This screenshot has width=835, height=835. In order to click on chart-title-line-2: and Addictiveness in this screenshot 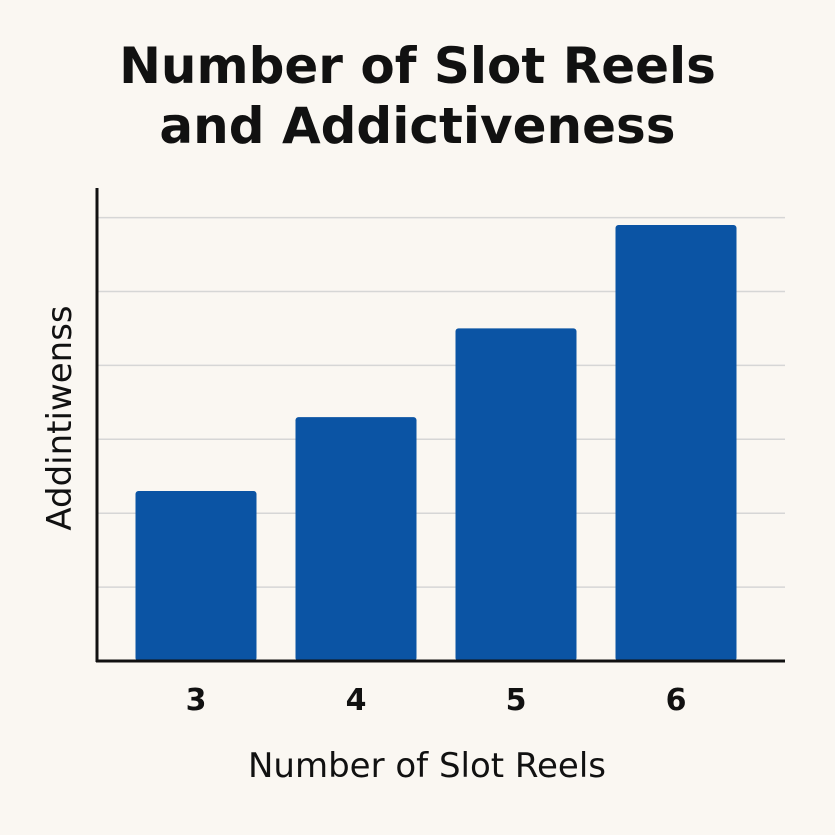, I will do `click(417, 126)`.